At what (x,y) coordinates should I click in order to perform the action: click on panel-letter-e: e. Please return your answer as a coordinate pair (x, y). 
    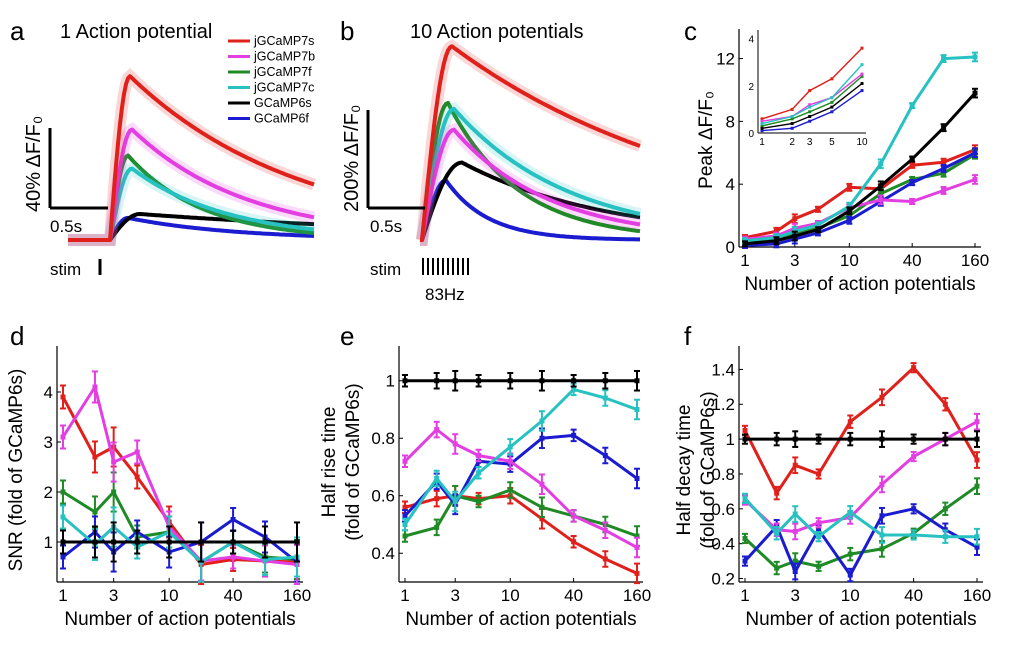
    Looking at the image, I should click on (347, 336).